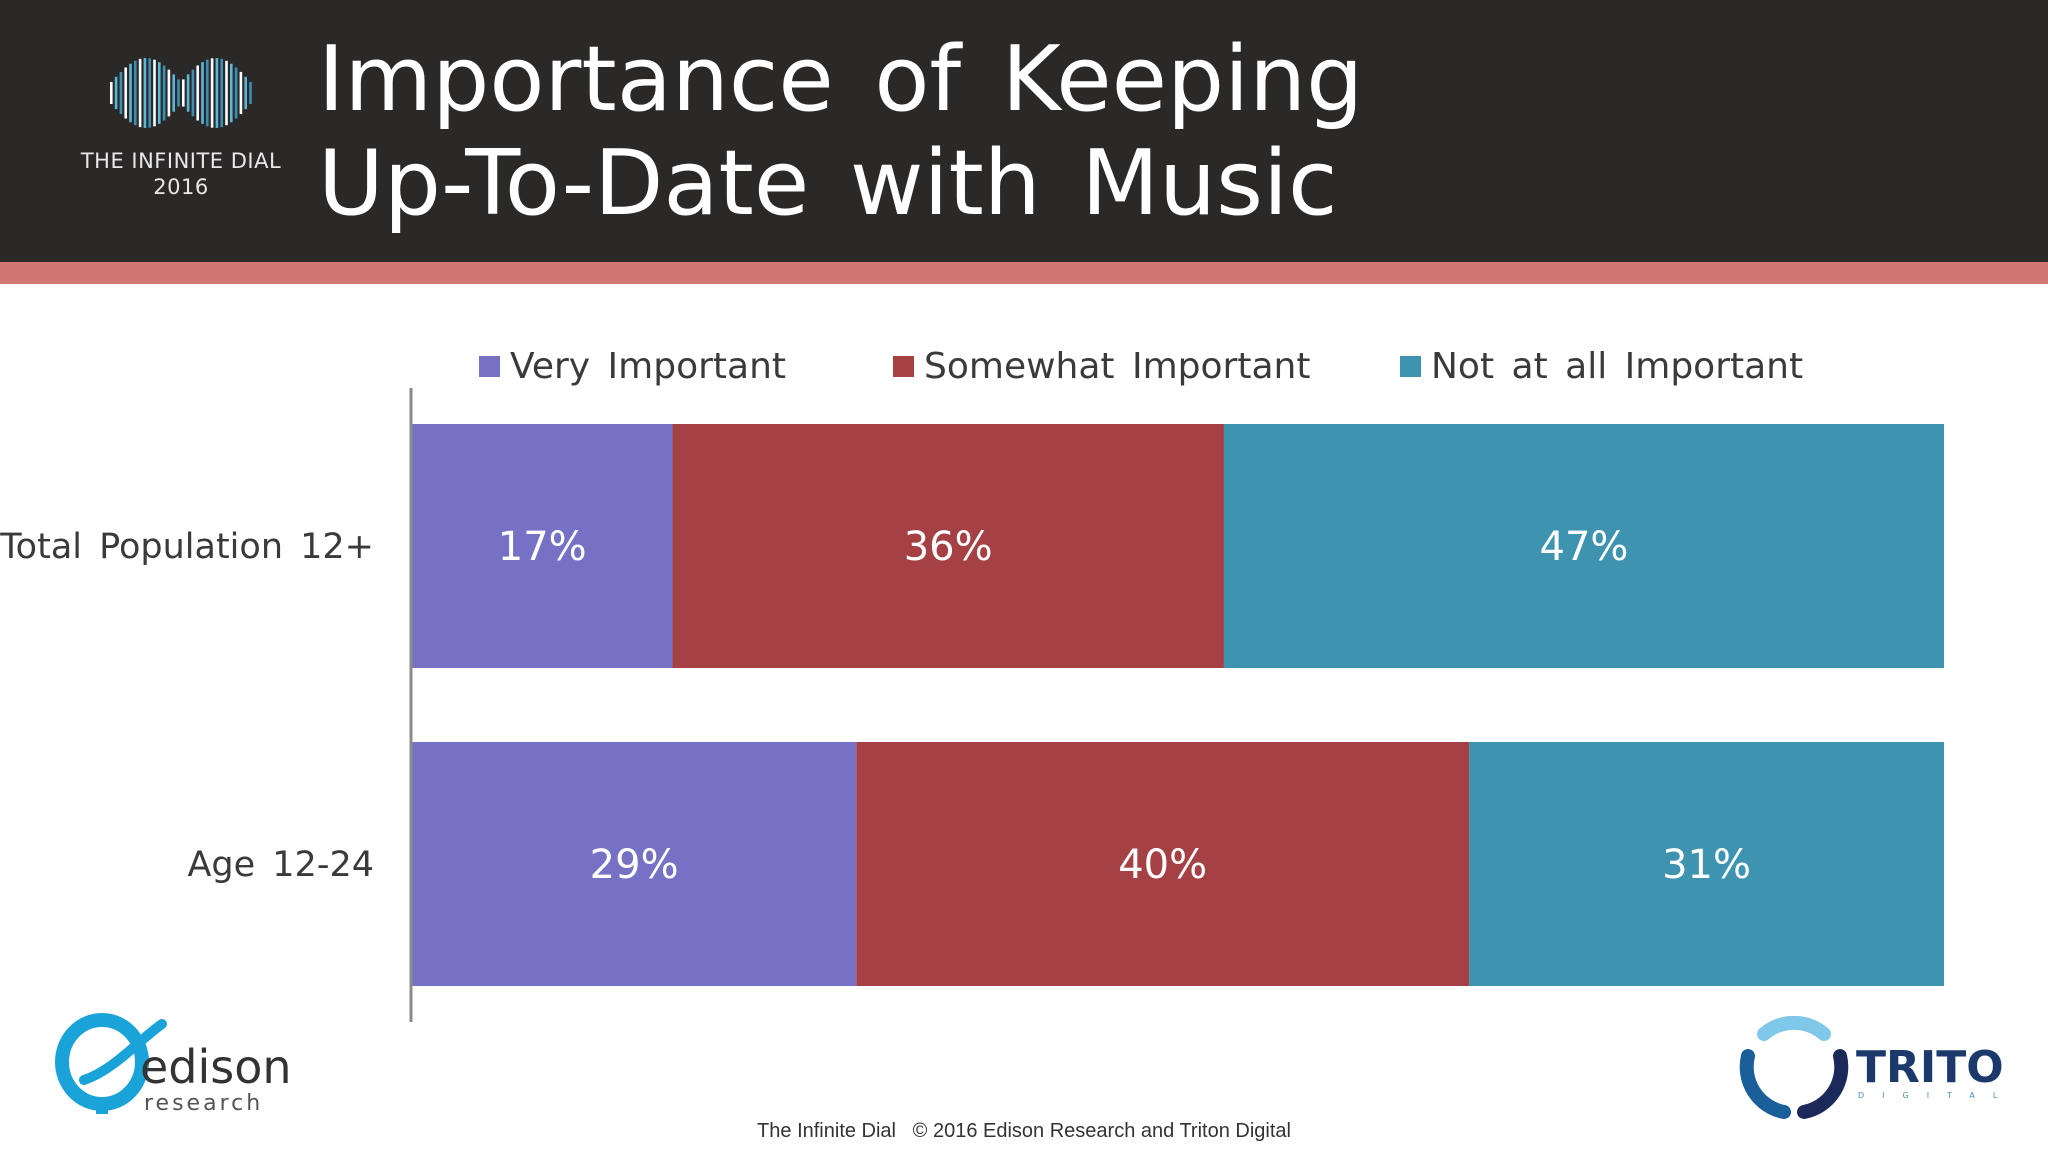  I want to click on category-label: Total Population 12+, so click(187, 547).